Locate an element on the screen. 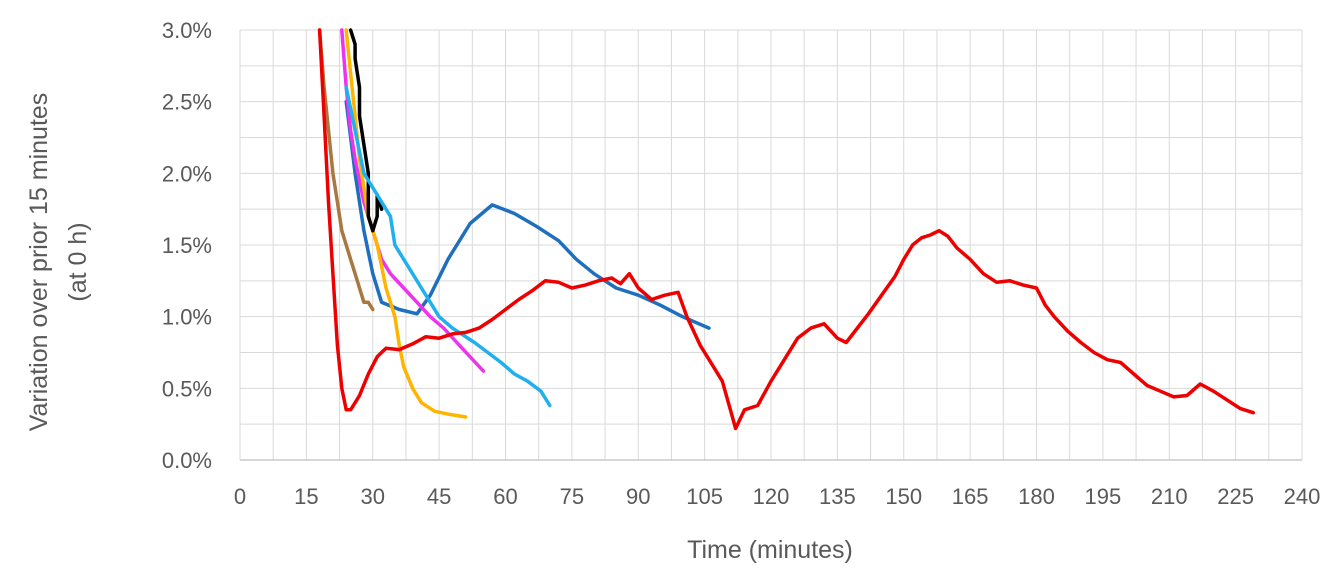  x-tick-label: 240 is located at coordinates (1302, 496).